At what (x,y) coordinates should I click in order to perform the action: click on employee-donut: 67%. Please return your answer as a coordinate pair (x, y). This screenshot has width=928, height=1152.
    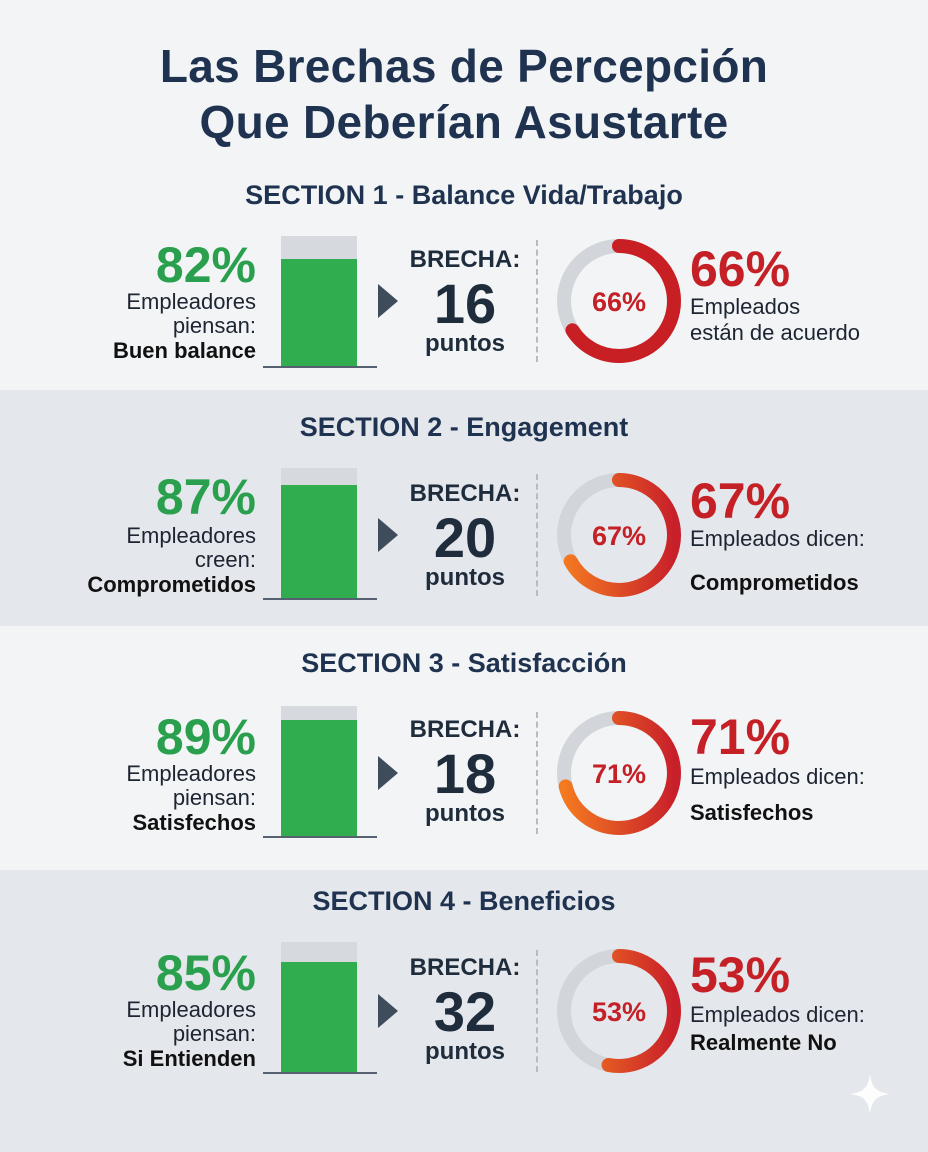
    Looking at the image, I should click on (619, 535).